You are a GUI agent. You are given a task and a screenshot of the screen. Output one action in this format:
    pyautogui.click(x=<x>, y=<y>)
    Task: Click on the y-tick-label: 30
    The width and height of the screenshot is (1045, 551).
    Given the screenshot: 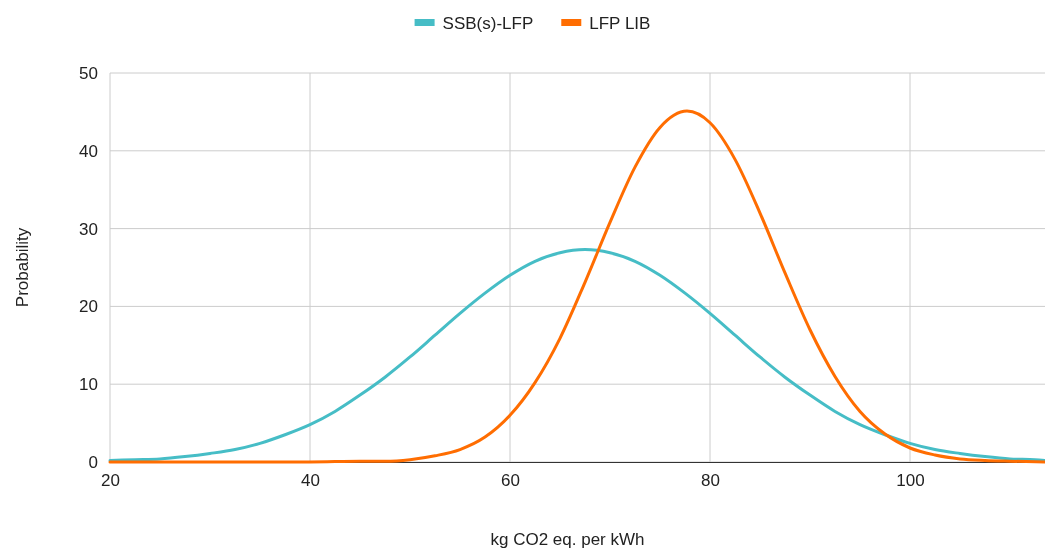 What is the action you would take?
    pyautogui.click(x=88, y=229)
    